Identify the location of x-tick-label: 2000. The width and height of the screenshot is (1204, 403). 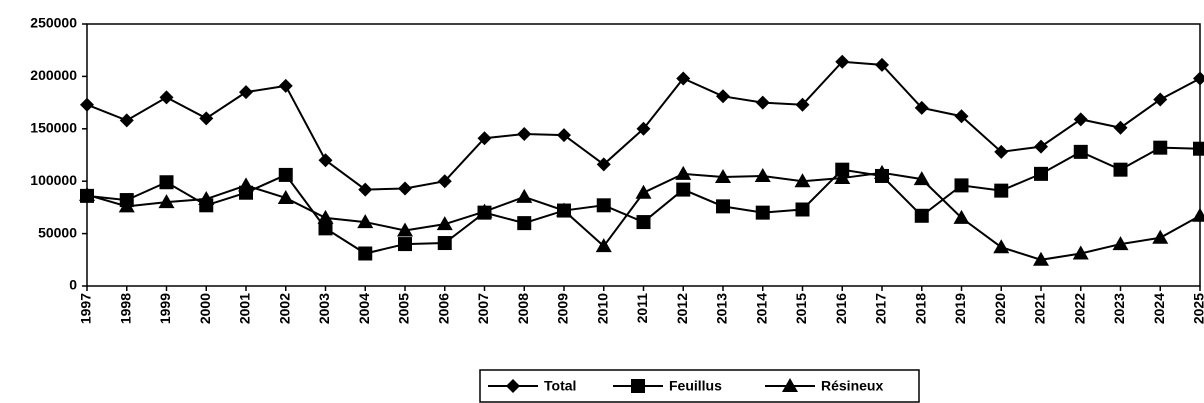
(205, 308).